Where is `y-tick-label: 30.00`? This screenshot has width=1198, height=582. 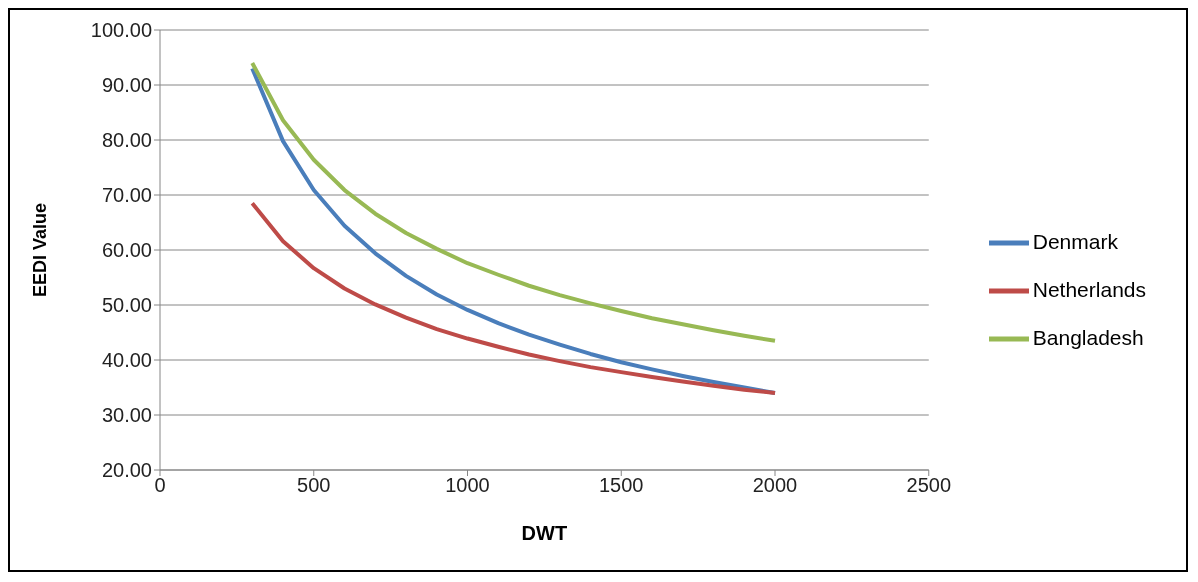 y-tick-label: 30.00 is located at coordinates (126, 415).